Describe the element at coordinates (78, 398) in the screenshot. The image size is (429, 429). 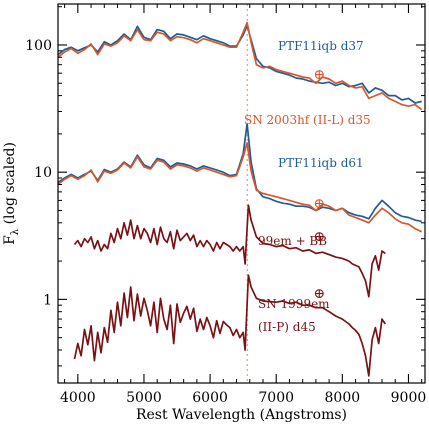
I see `x-tick-label-0: 4000` at that location.